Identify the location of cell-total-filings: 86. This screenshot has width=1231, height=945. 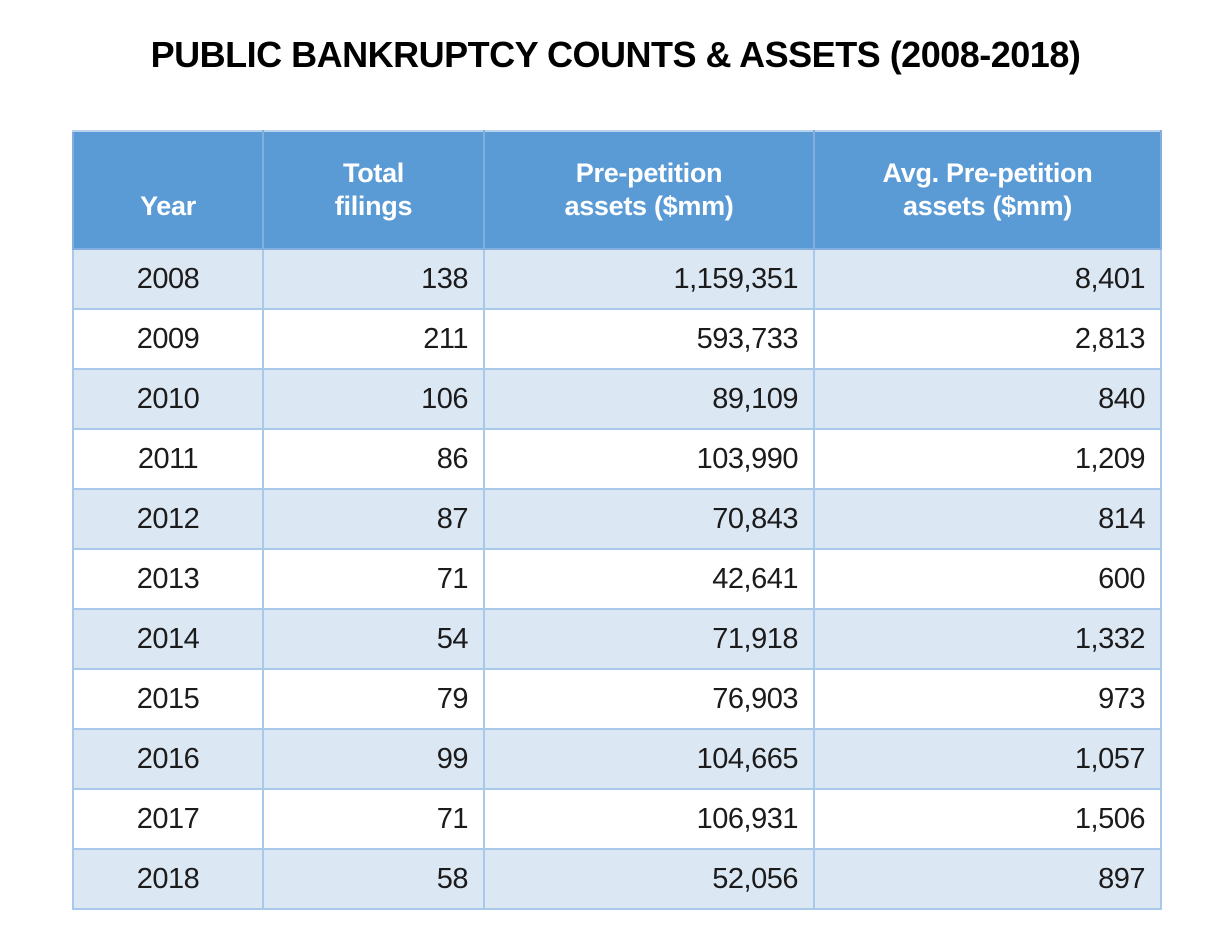
(373, 459).